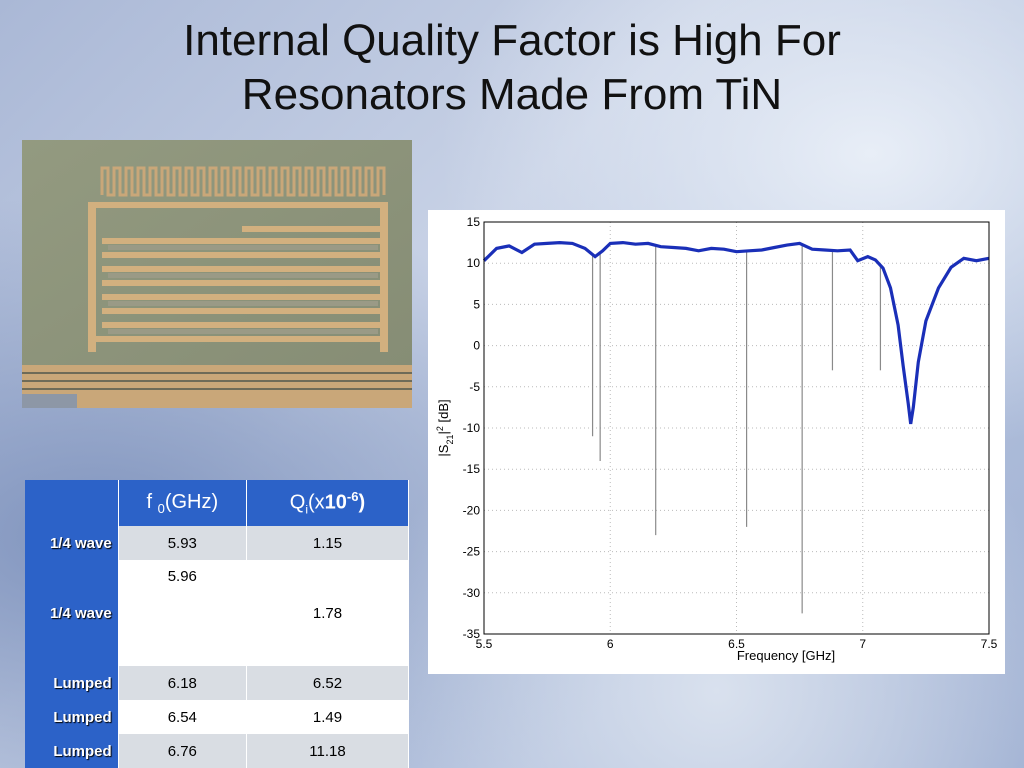 This screenshot has width=1024, height=768. I want to click on cell-f0: 6.76, so click(182, 751).